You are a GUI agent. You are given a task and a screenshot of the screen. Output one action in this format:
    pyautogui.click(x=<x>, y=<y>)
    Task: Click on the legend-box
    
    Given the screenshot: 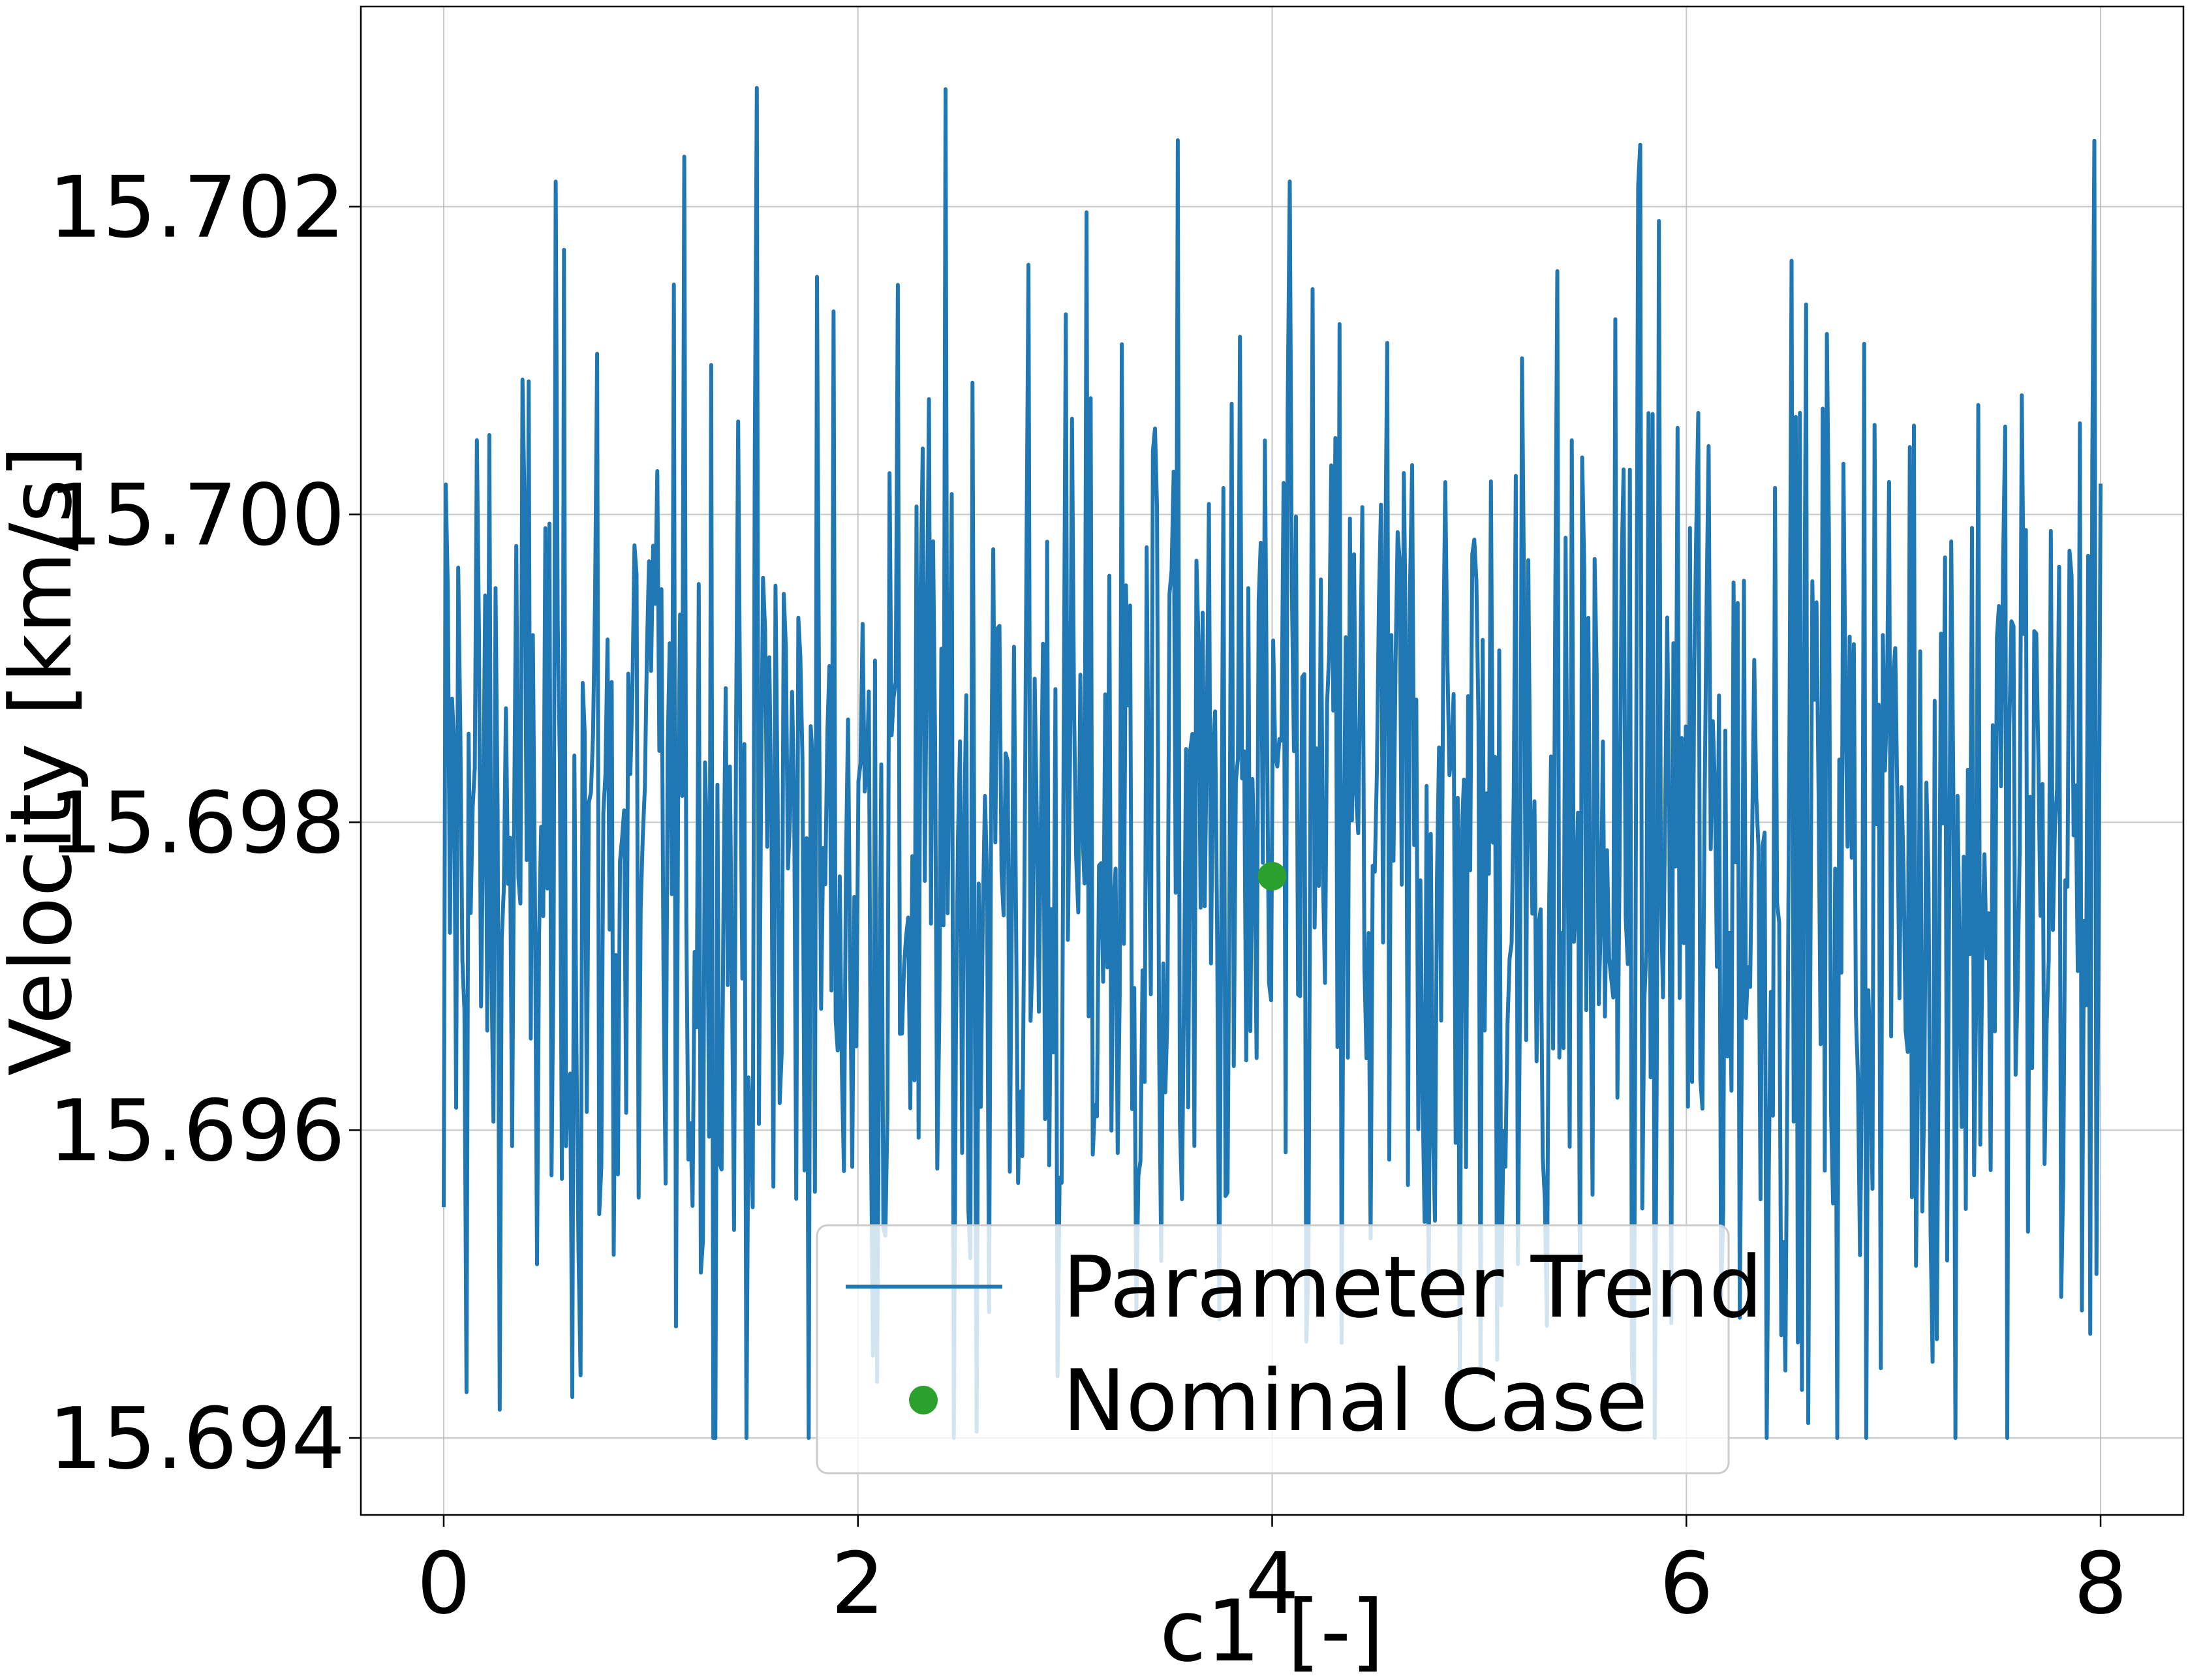 What is the action you would take?
    pyautogui.click(x=1273, y=1349)
    